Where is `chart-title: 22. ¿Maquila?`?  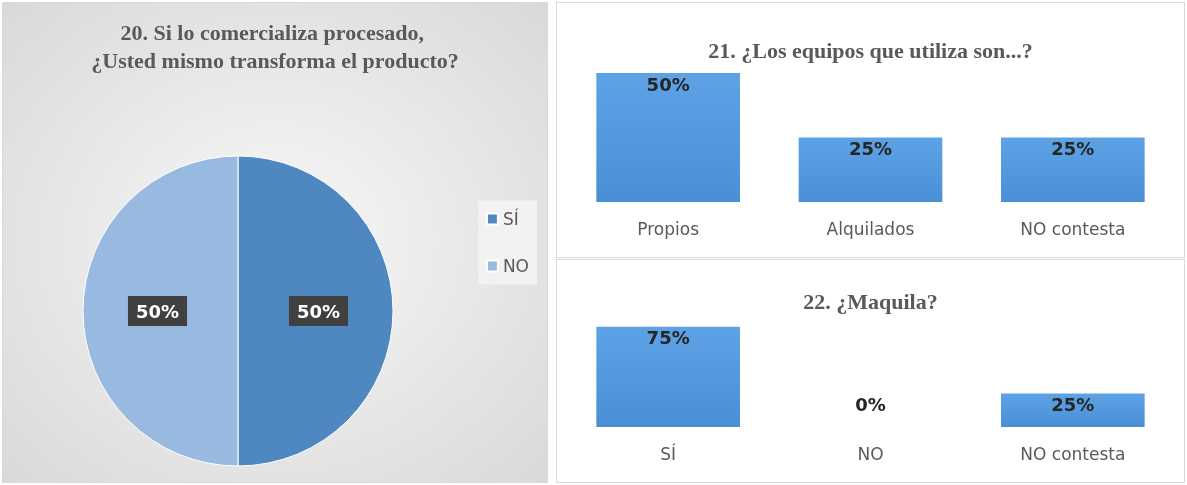
chart-title: 22. ¿Maquila? is located at coordinates (870, 301).